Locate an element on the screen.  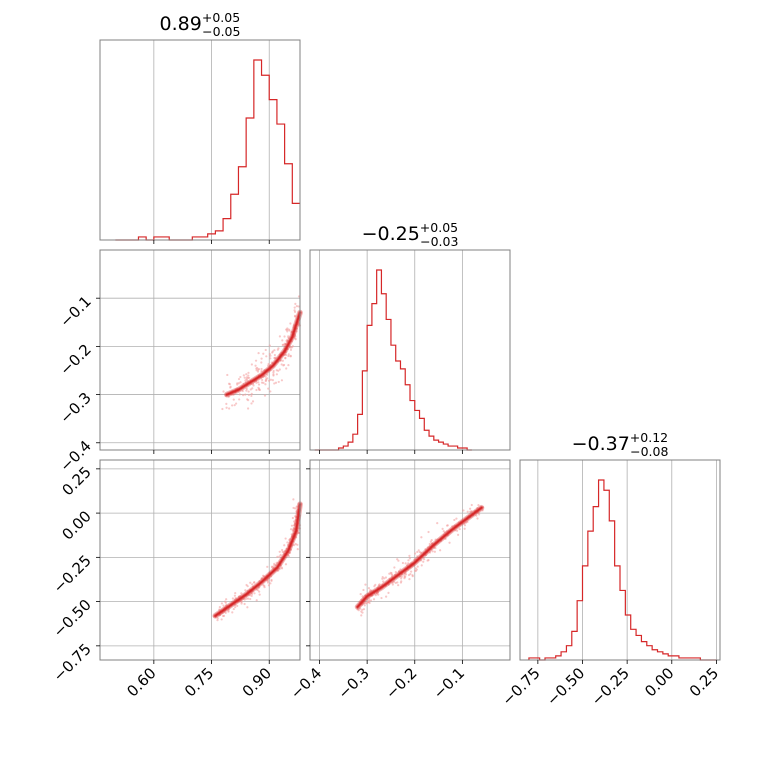
hist-0-histogram is located at coordinates (207, 150).